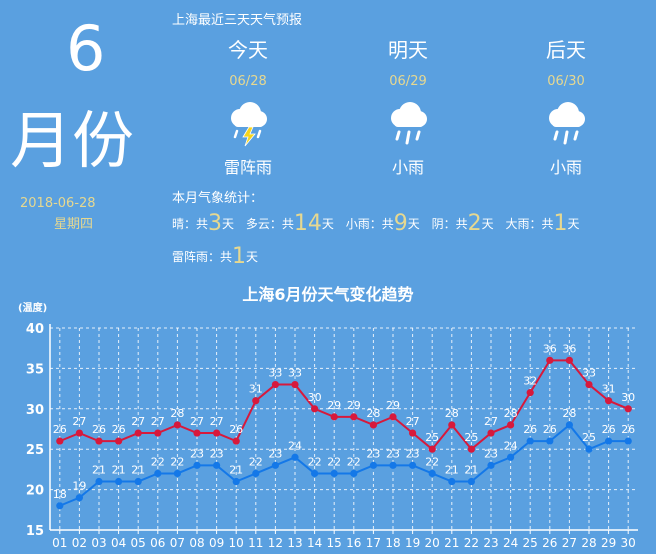  Describe the element at coordinates (462, 223) in the screenshot. I see `stat-overcast: 阴：共2天` at that location.